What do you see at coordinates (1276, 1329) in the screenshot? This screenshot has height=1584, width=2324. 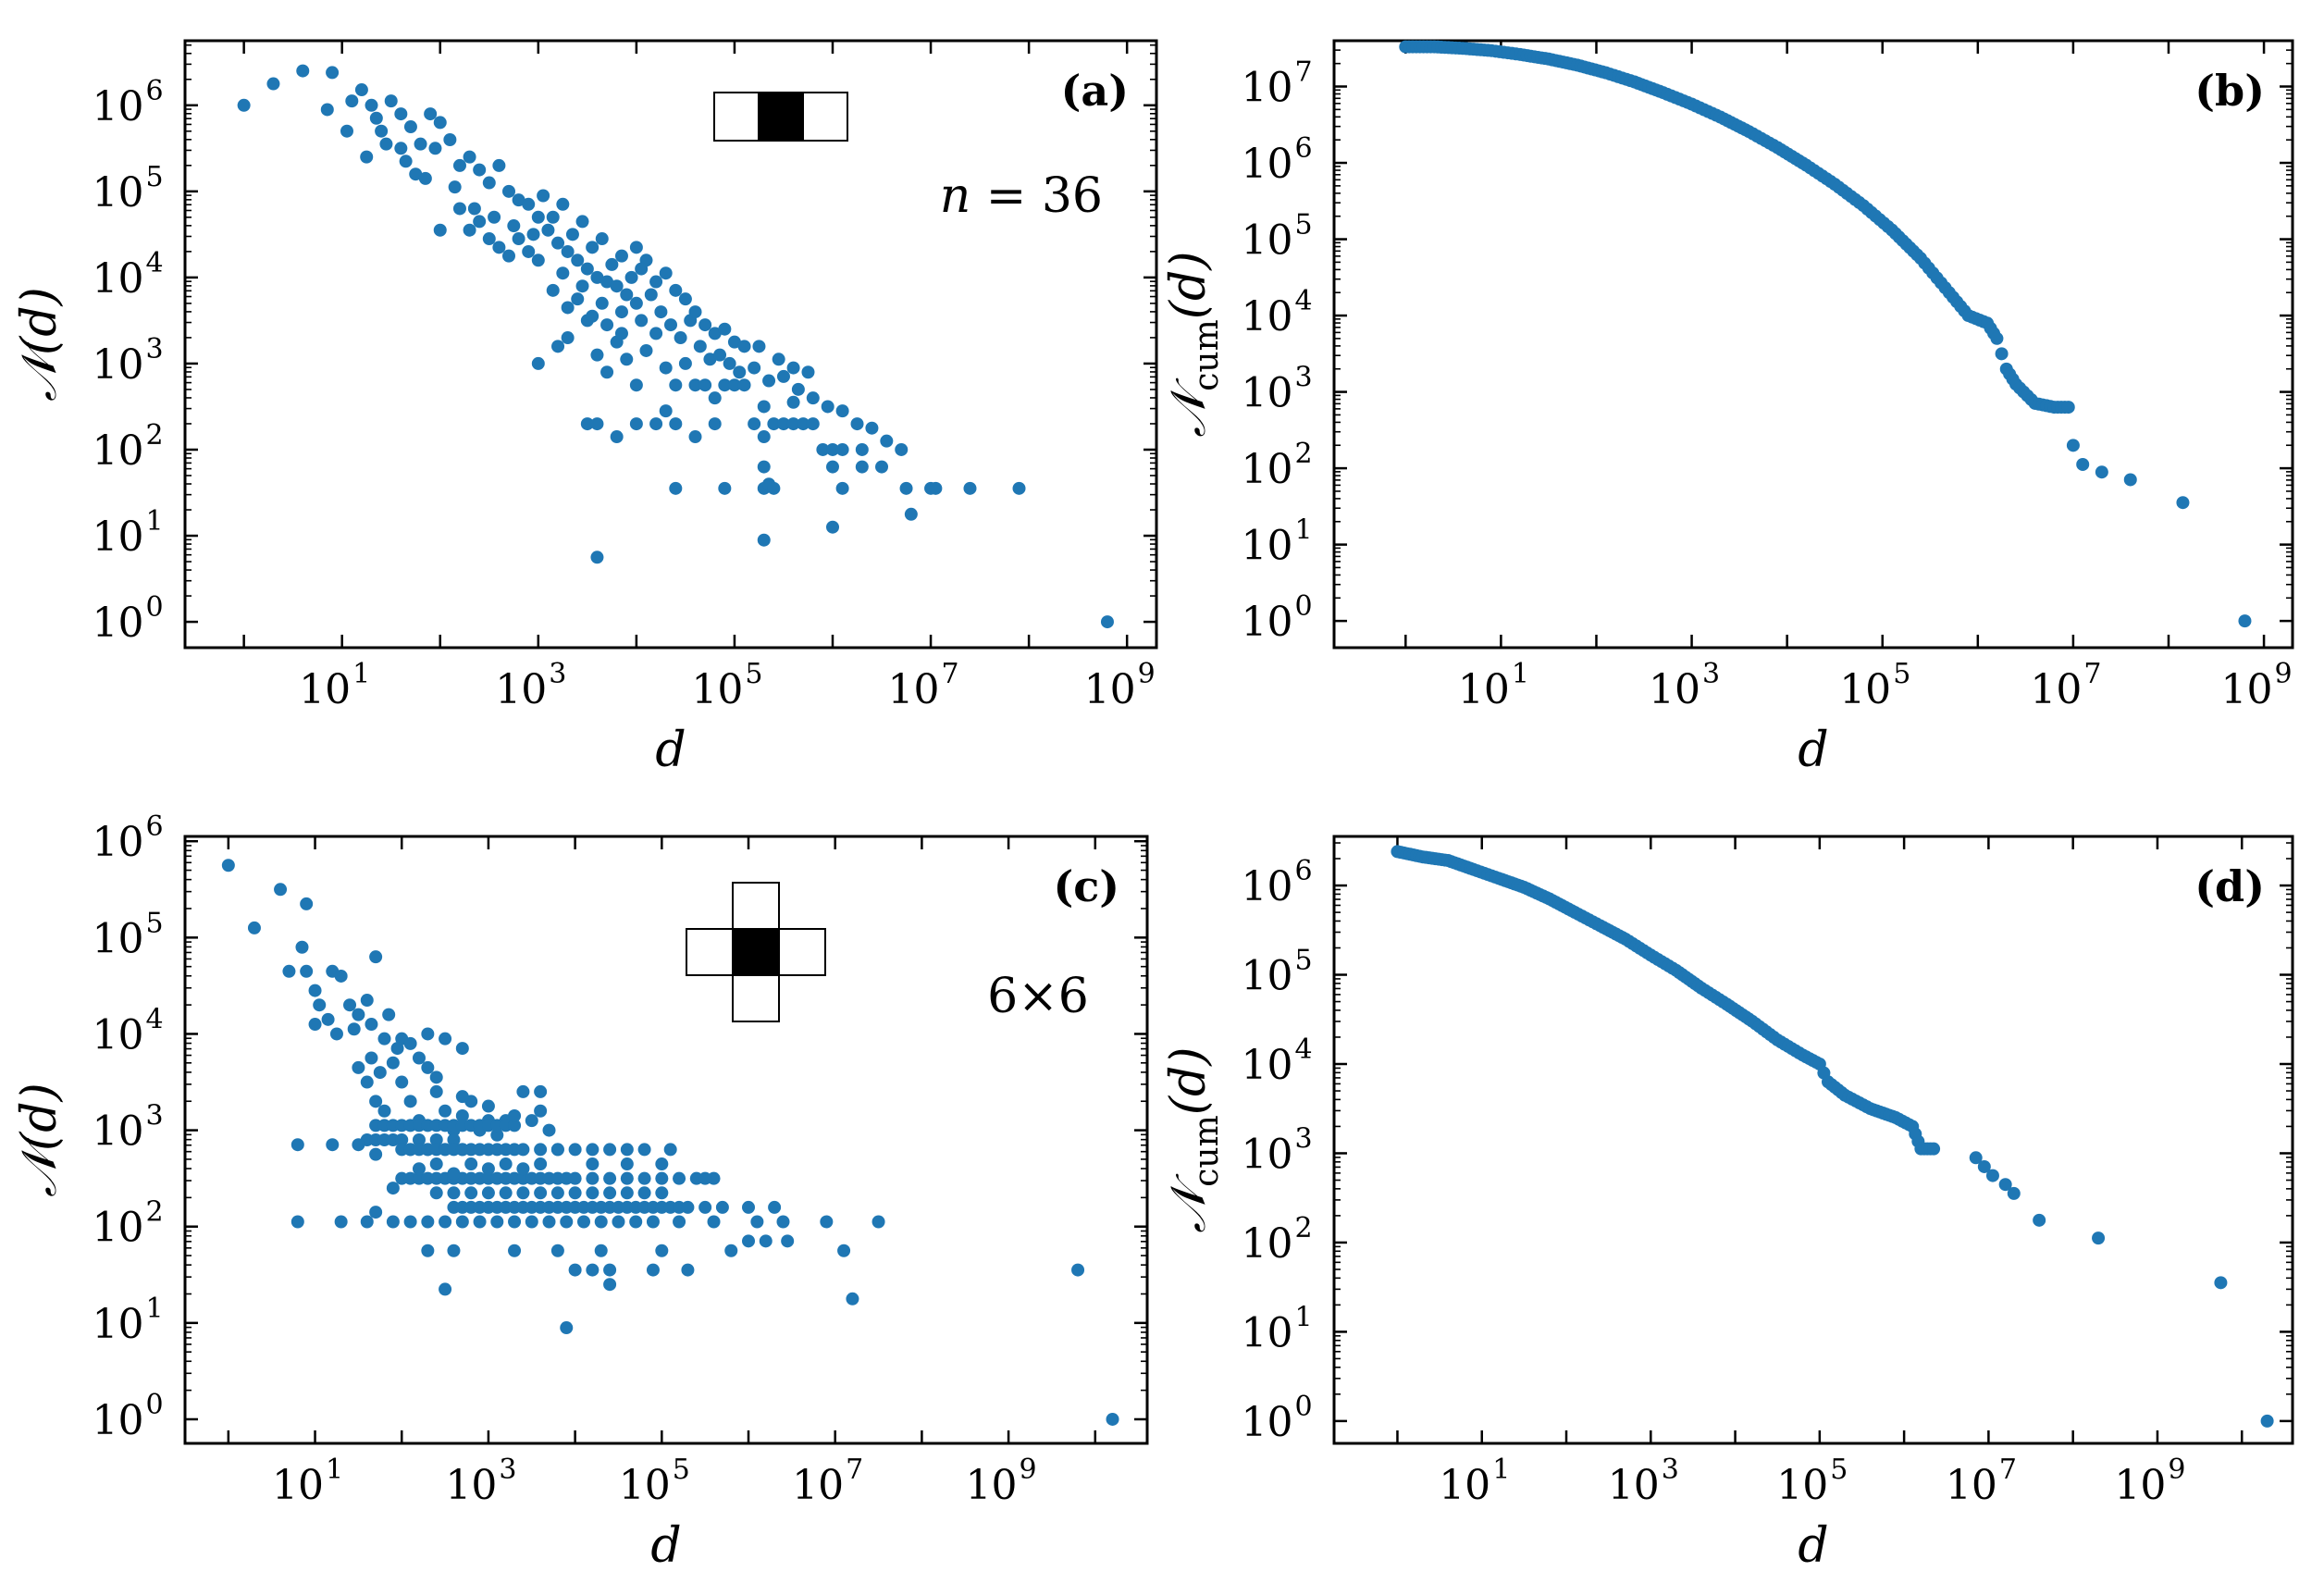 I see `y-tick-label: 10¹` at bounding box center [1276, 1329].